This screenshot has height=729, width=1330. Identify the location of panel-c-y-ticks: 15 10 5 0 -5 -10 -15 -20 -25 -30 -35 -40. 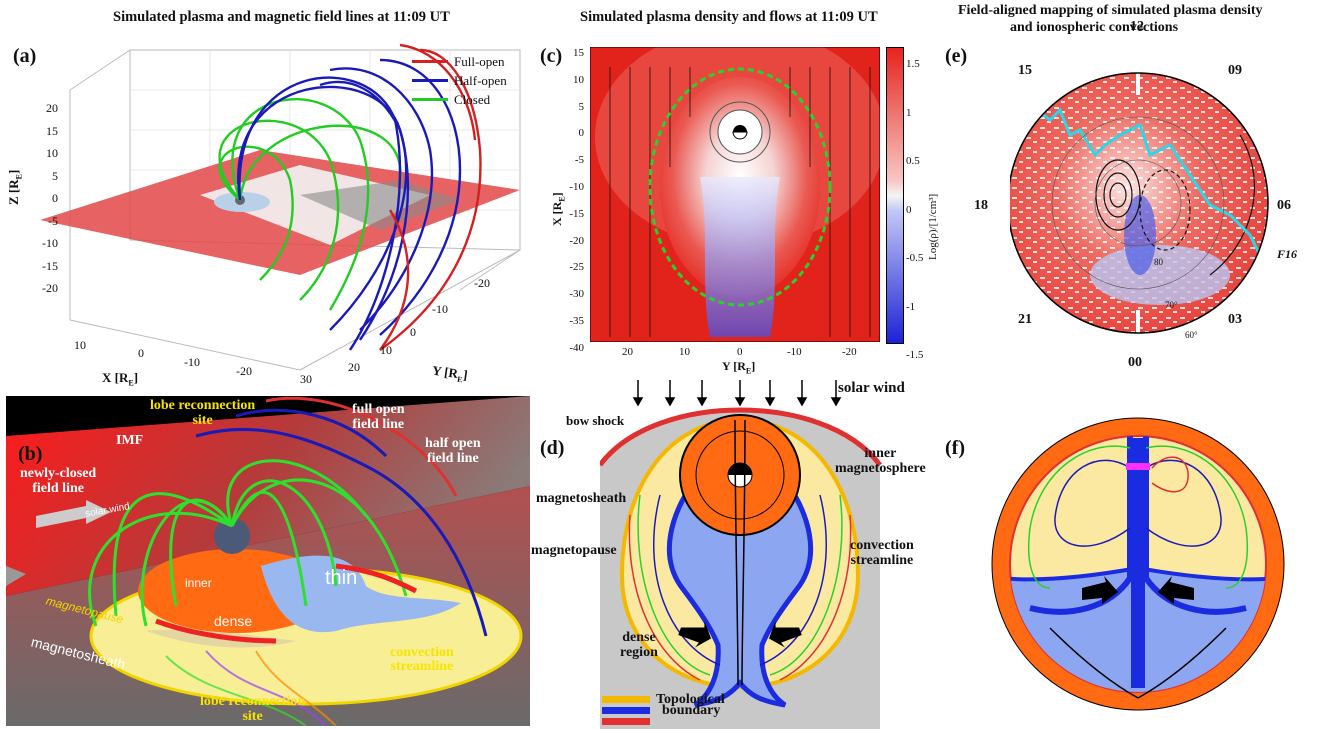
(570, 201).